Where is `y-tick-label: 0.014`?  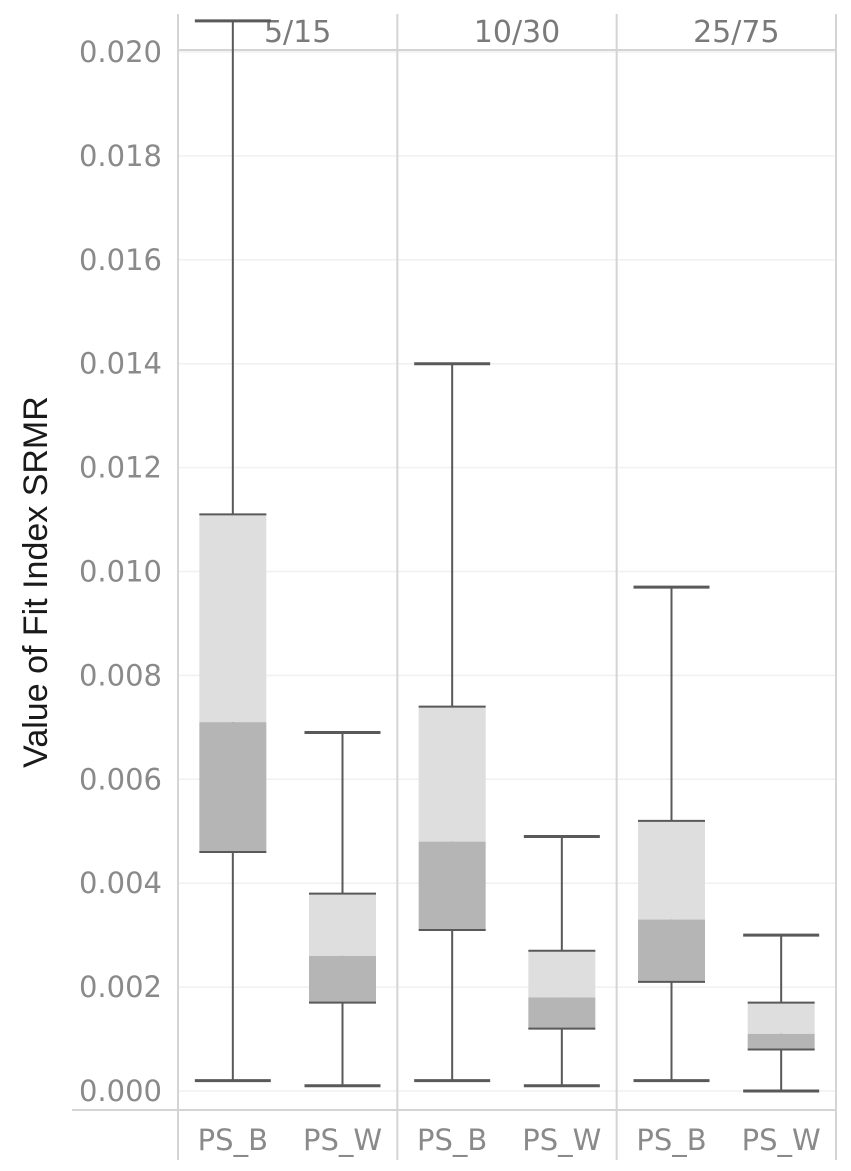 y-tick-label: 0.014 is located at coordinates (120, 364).